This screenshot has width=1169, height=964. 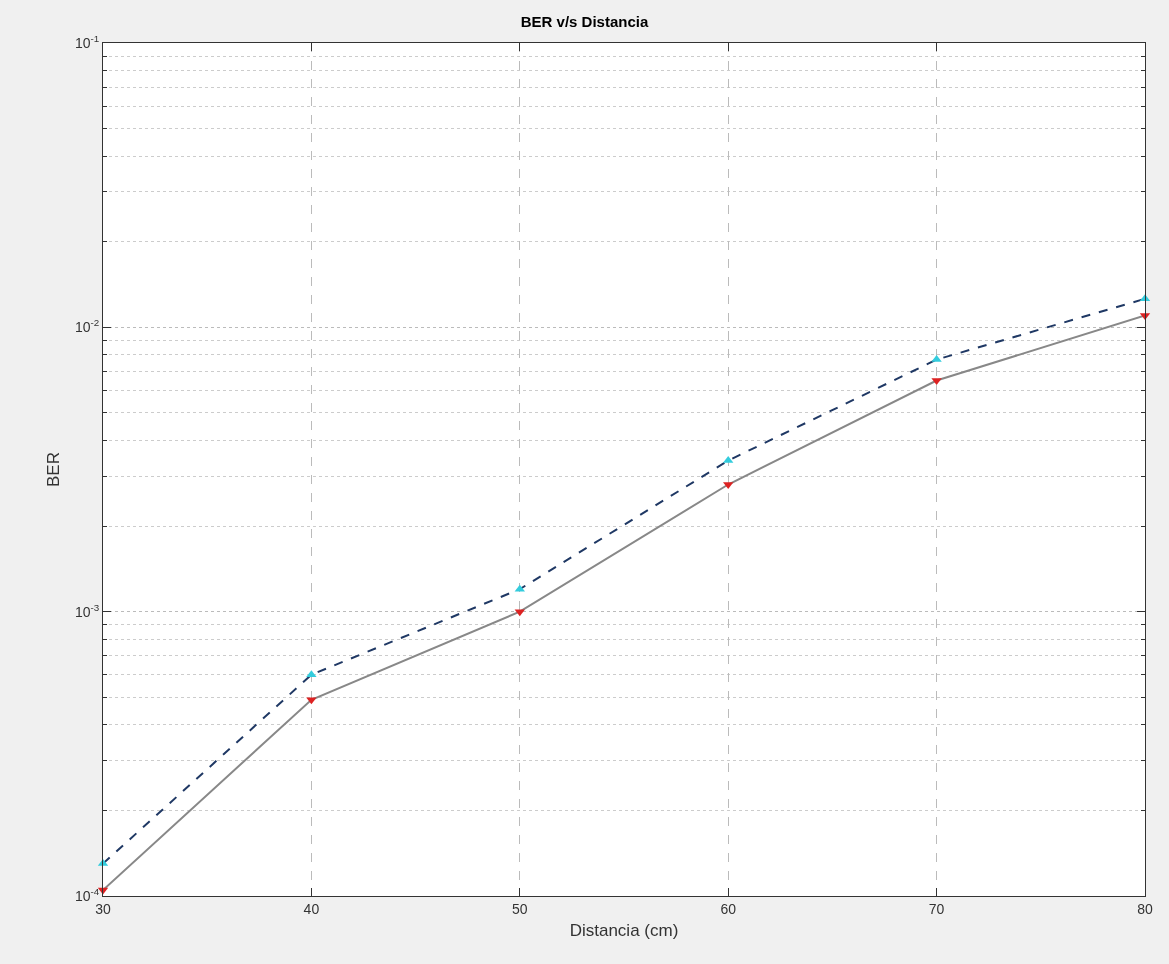 I want to click on x-axis-title: Distancia (cm), so click(x=624, y=931).